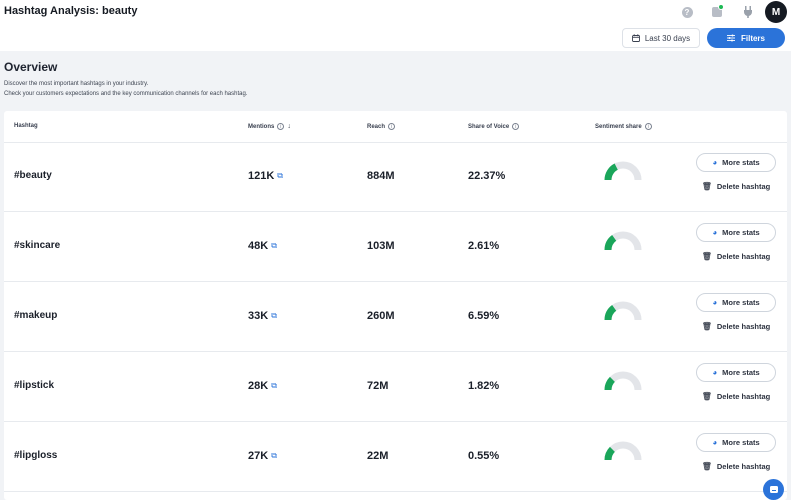 Image resolution: width=791 pixels, height=500 pixels. Describe the element at coordinates (262, 456) in the screenshot. I see `mentions-value: 27K ⧉` at that location.